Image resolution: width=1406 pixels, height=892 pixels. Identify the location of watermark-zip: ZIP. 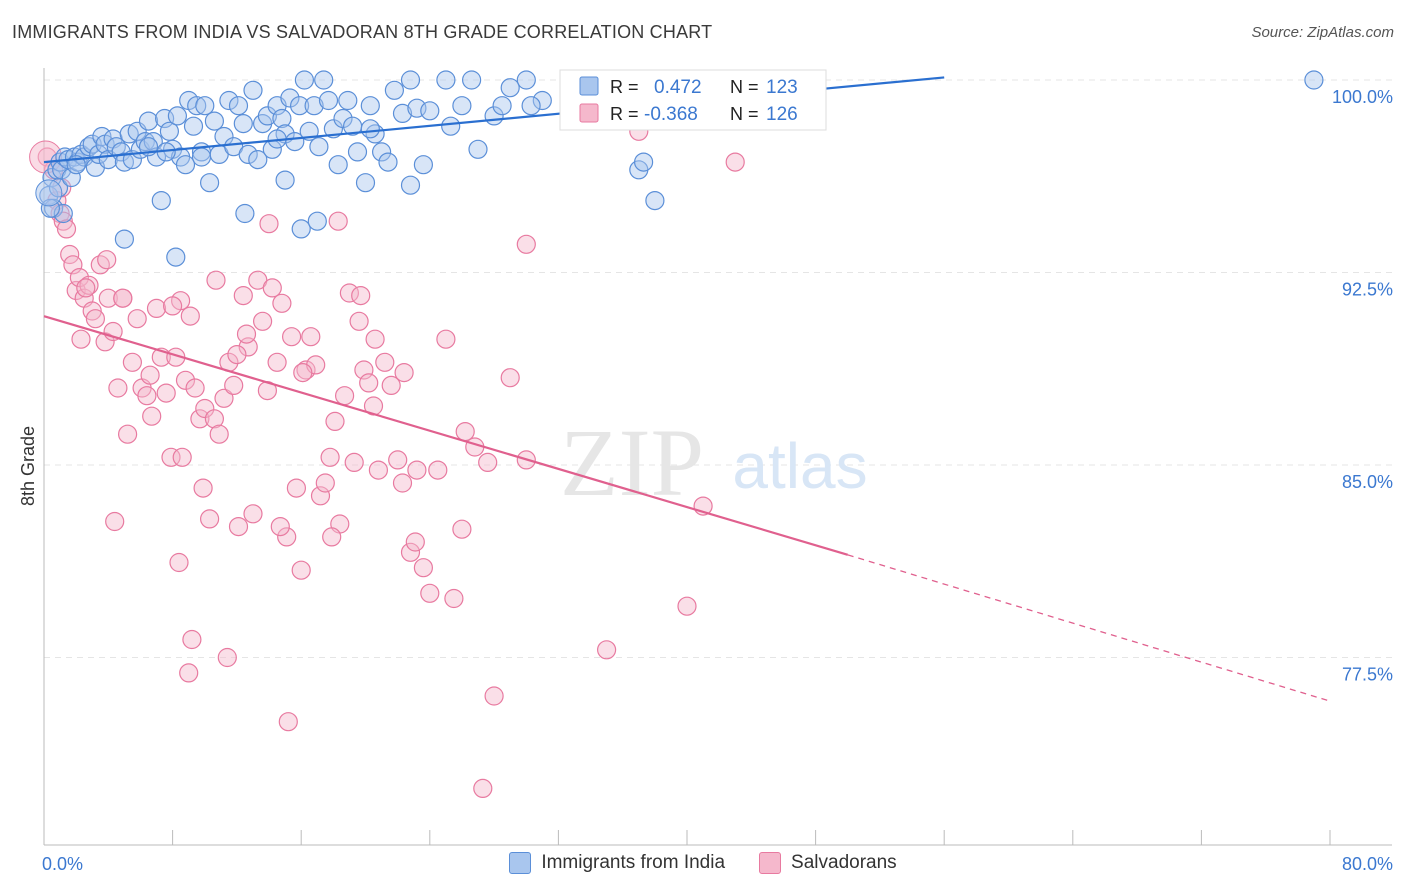
(632, 462).